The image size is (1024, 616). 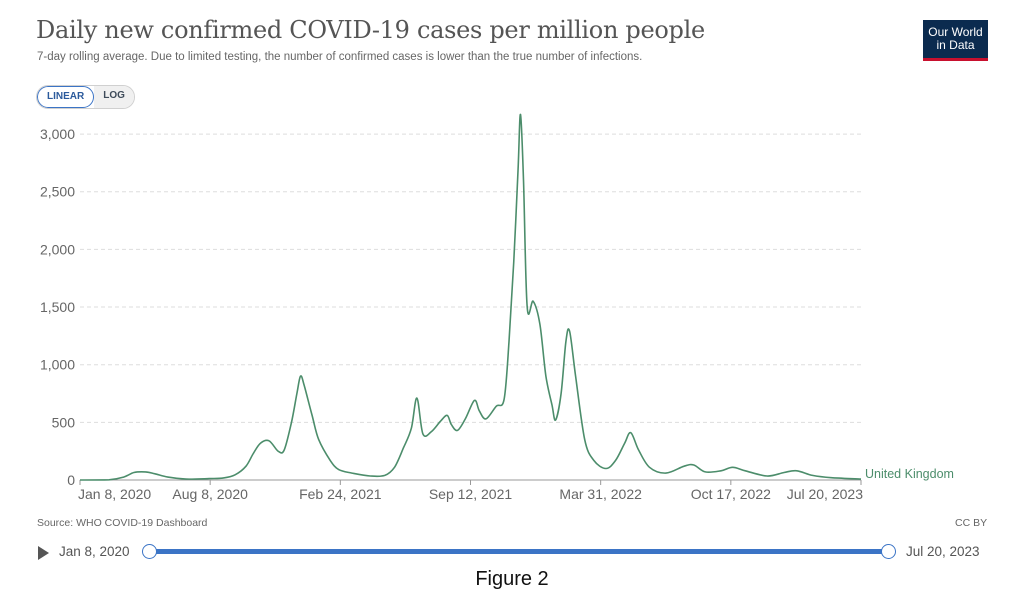 What do you see at coordinates (512, 579) in the screenshot?
I see `figure-caption: Figure 2` at bounding box center [512, 579].